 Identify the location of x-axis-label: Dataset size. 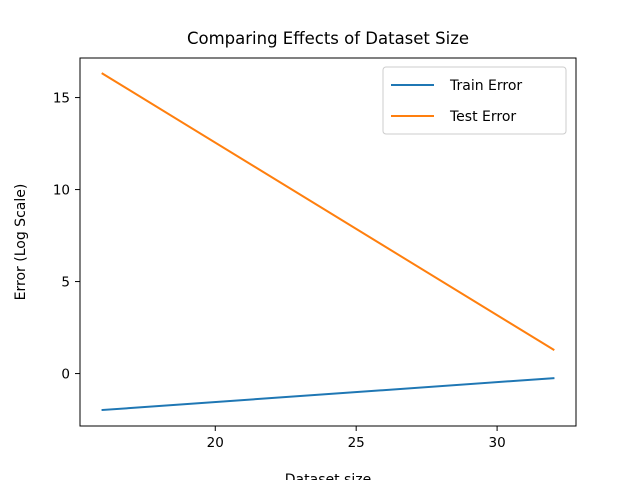
(328, 476).